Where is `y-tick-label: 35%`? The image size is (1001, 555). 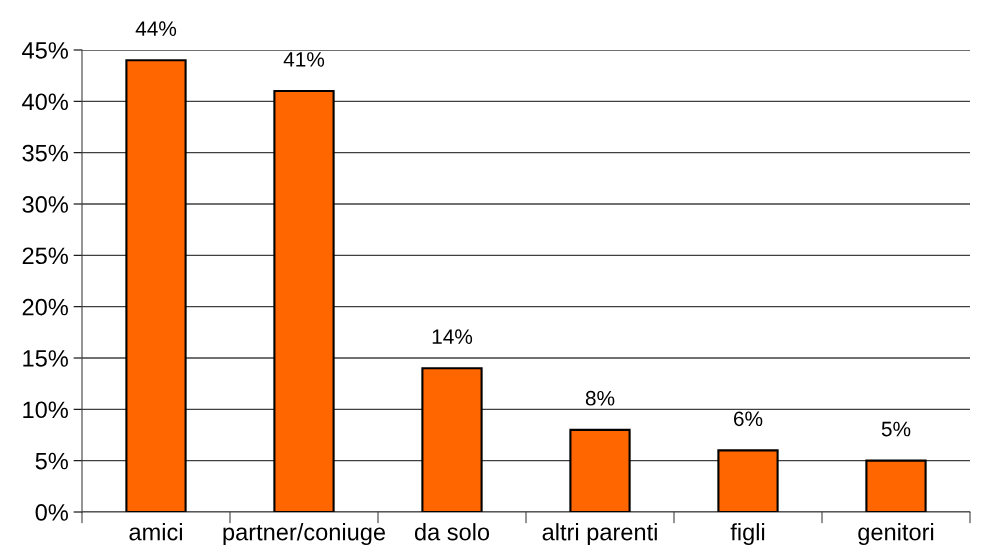
y-tick-label: 35% is located at coordinates (45, 153).